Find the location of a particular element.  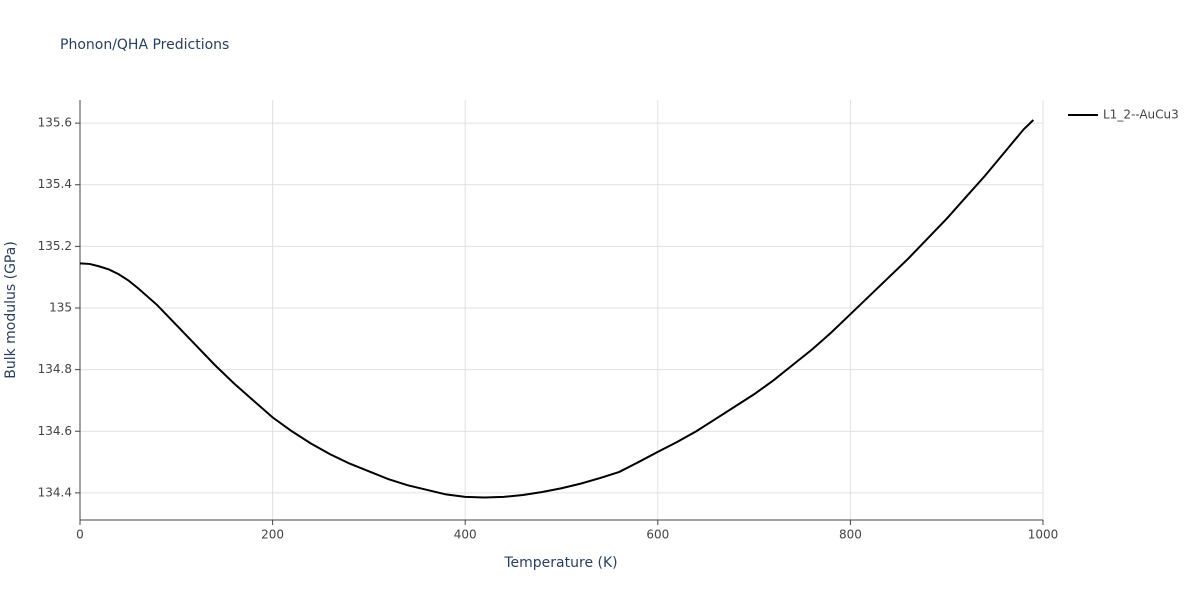

y-tick-label: 134.4 is located at coordinates (55, 492).